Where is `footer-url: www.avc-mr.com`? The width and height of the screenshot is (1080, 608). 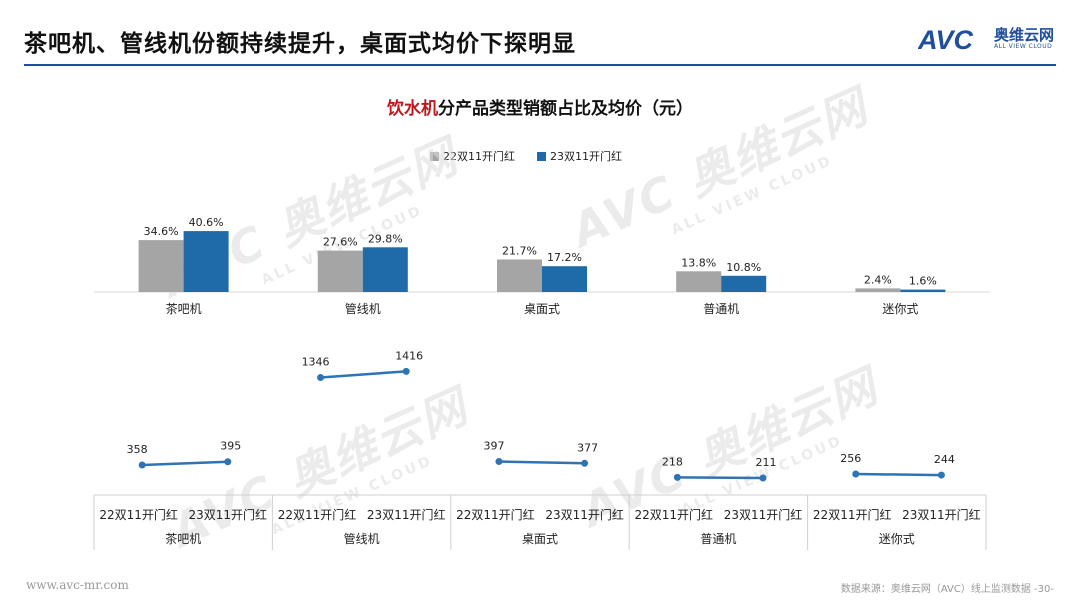 footer-url: www.avc-mr.com is located at coordinates (77, 585).